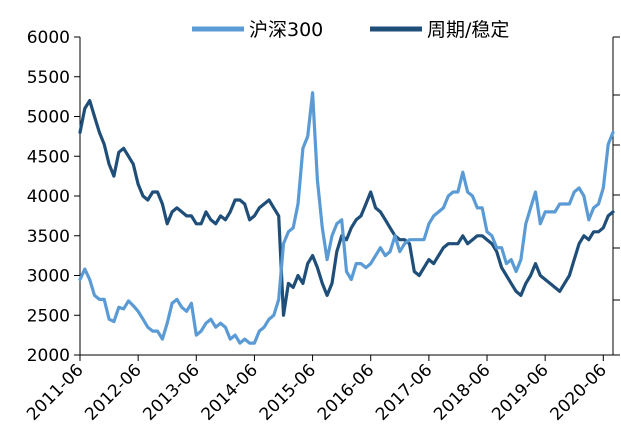 The width and height of the screenshot is (621, 442). Describe the element at coordinates (48, 157) in the screenshot. I see `y-tick-label: 4500` at that location.